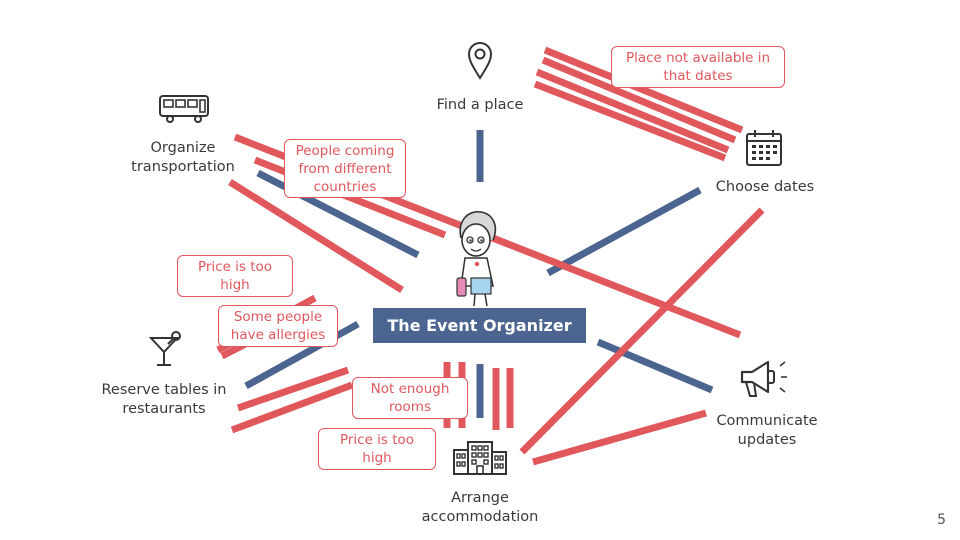  What do you see at coordinates (302, 355) in the screenshot?
I see `blue-link-restaurants` at bounding box center [302, 355].